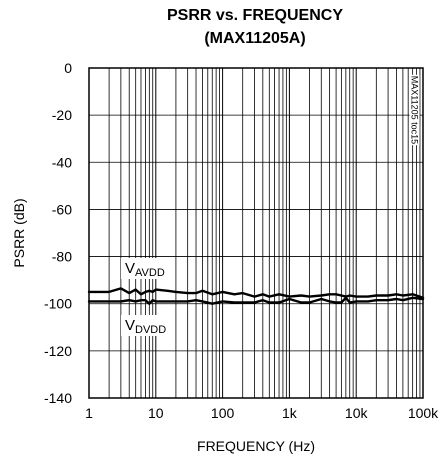 The height and width of the screenshot is (461, 443). I want to click on x-tick-label: 10k, so click(357, 413).